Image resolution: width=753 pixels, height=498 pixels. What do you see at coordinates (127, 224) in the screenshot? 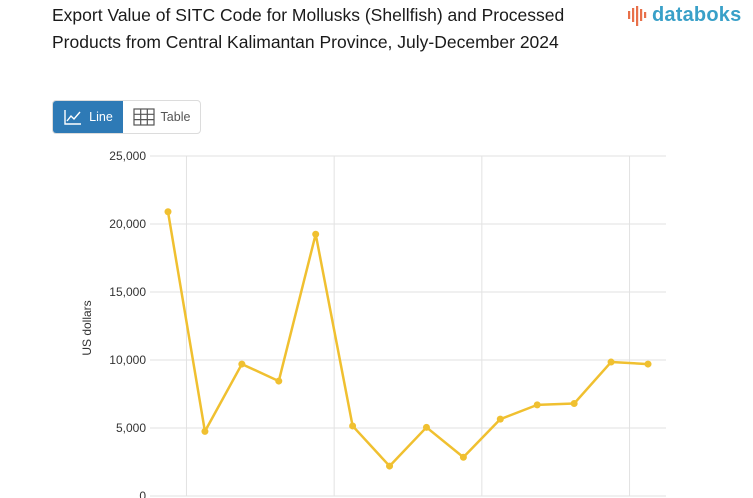
I see `y-tick-label: 20,000` at bounding box center [127, 224].